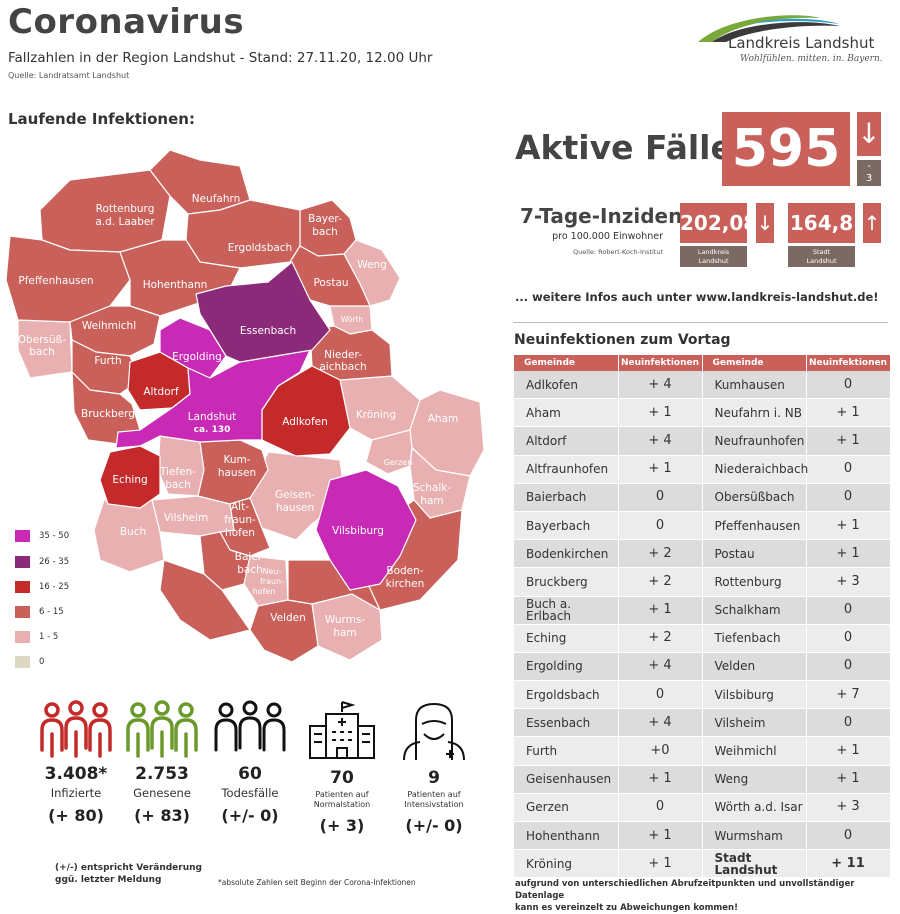 This screenshot has width=900, height=914. What do you see at coordinates (129, 536) in the screenshot?
I see `region-buch` at bounding box center [129, 536].